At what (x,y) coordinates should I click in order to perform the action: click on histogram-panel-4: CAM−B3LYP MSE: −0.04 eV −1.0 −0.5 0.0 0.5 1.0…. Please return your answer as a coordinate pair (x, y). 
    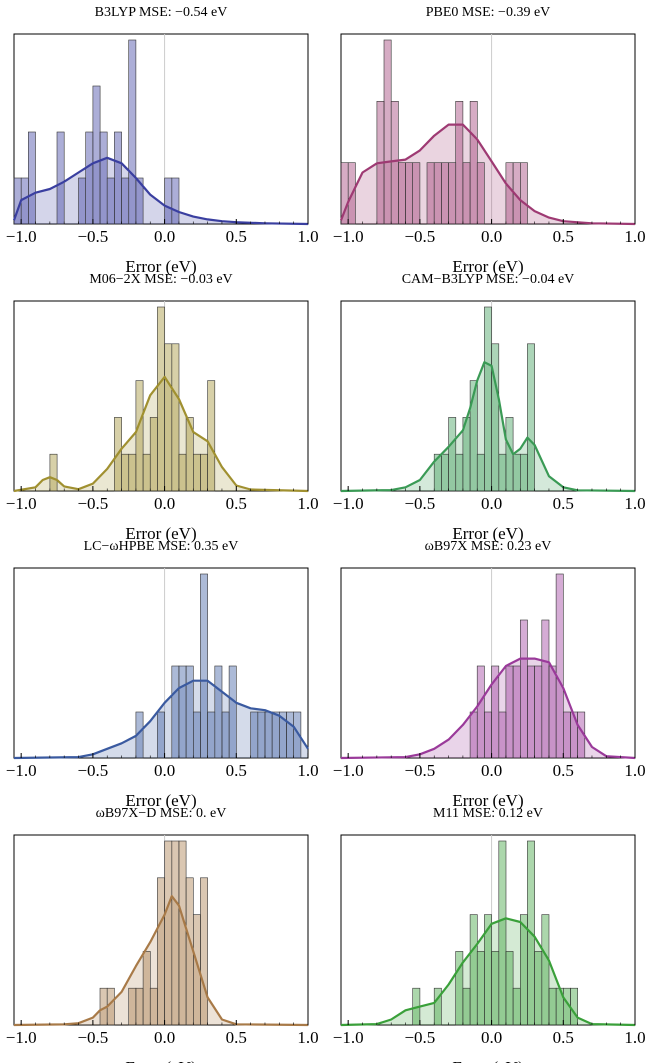
    Looking at the image, I should click on (489, 407).